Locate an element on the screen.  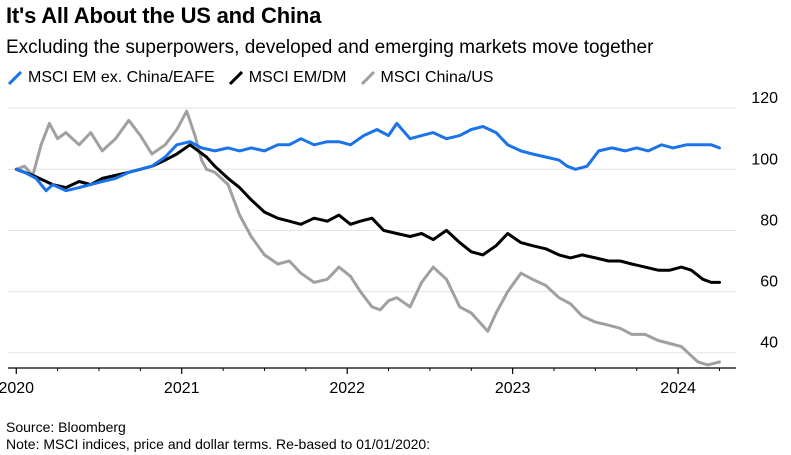
chart-title: It's All About the US and China is located at coordinates (164, 15).